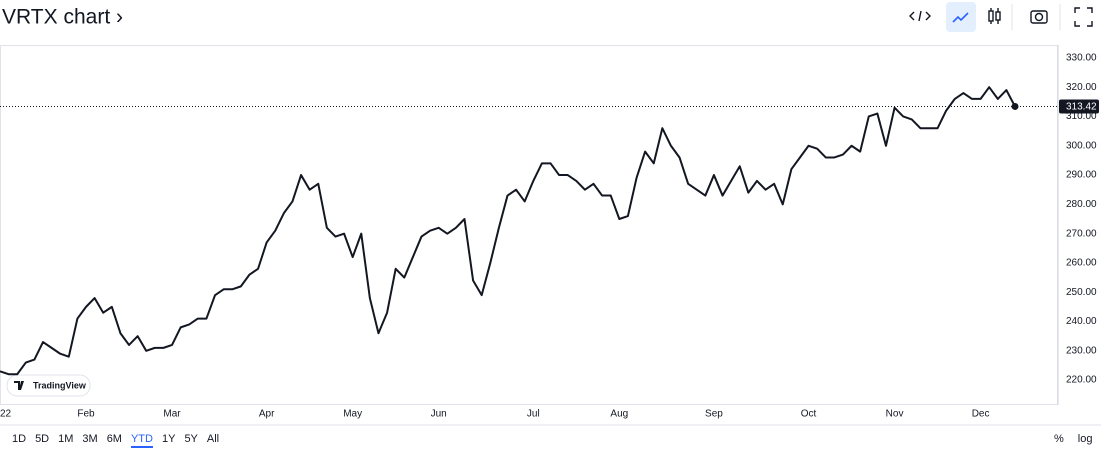  What do you see at coordinates (1081, 107) in the screenshot?
I see `last-price-label: 313.42` at bounding box center [1081, 107].